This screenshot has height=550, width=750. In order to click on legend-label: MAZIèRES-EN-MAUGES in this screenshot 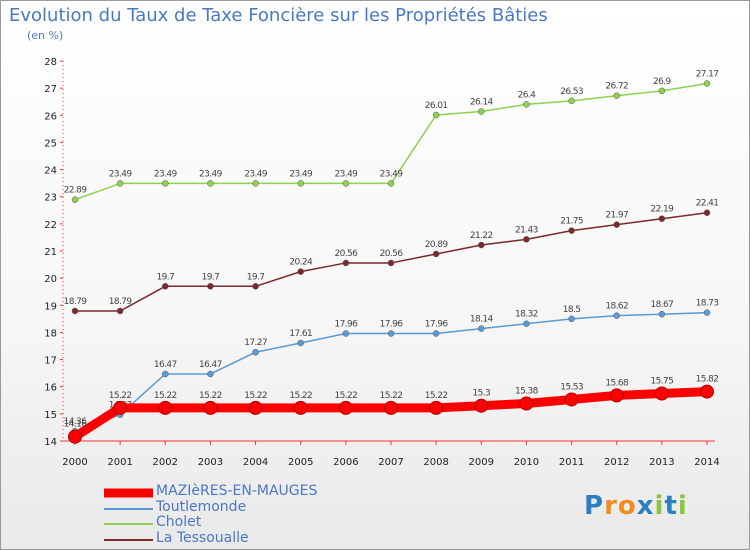, I will do `click(237, 491)`.